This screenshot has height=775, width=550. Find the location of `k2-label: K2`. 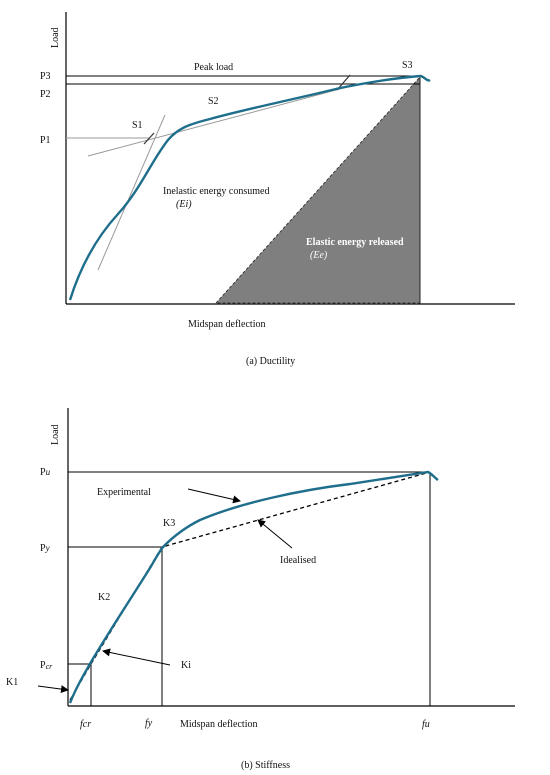

k2-label: K2 is located at coordinates (104, 597).